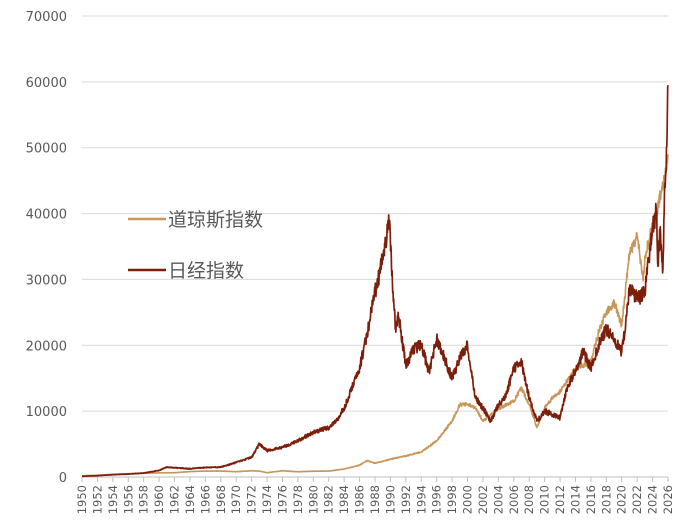  I want to click on x-tick-label-2024: 2024, so click(653, 499).